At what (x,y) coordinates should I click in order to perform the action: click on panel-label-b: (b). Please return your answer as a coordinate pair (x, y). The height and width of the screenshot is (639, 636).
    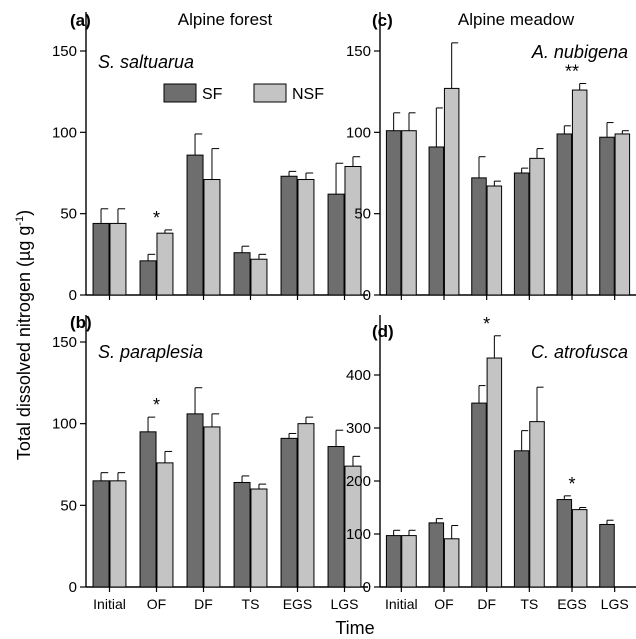
    Looking at the image, I should click on (81, 322).